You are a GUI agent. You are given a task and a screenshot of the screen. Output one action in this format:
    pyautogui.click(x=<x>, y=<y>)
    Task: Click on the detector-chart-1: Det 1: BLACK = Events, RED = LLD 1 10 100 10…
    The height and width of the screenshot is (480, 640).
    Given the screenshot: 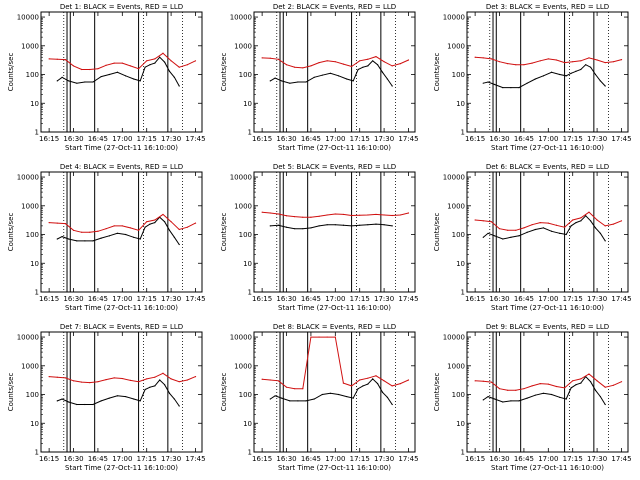 What is the action you would take?
    pyautogui.click(x=106, y=77)
    